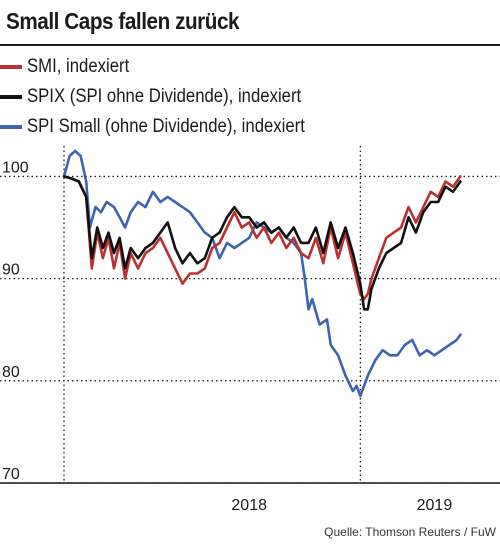 The height and width of the screenshot is (545, 500). I want to click on legend-label-spix: SPIX (SPI ohne Dividende), indexiert, so click(164, 96).